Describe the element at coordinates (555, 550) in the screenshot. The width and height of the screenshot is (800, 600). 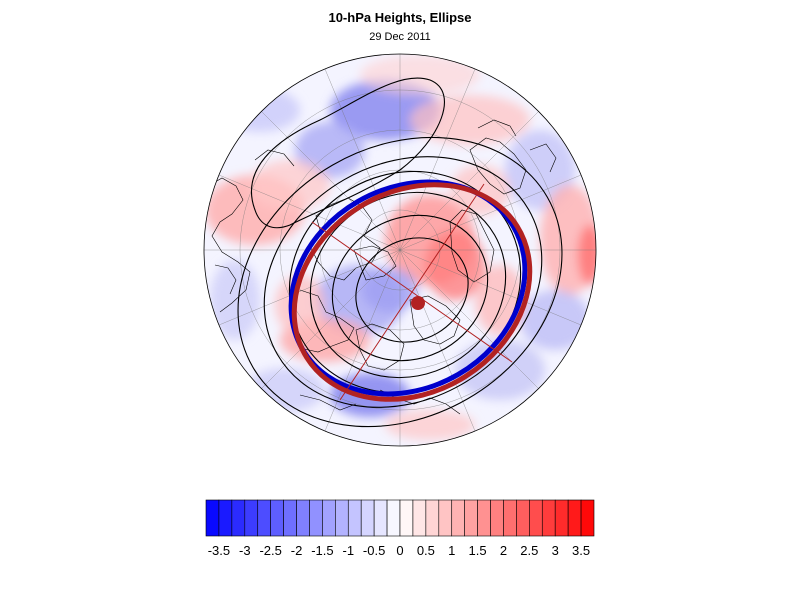
I see `colorbar-tick-label: 3` at that location.